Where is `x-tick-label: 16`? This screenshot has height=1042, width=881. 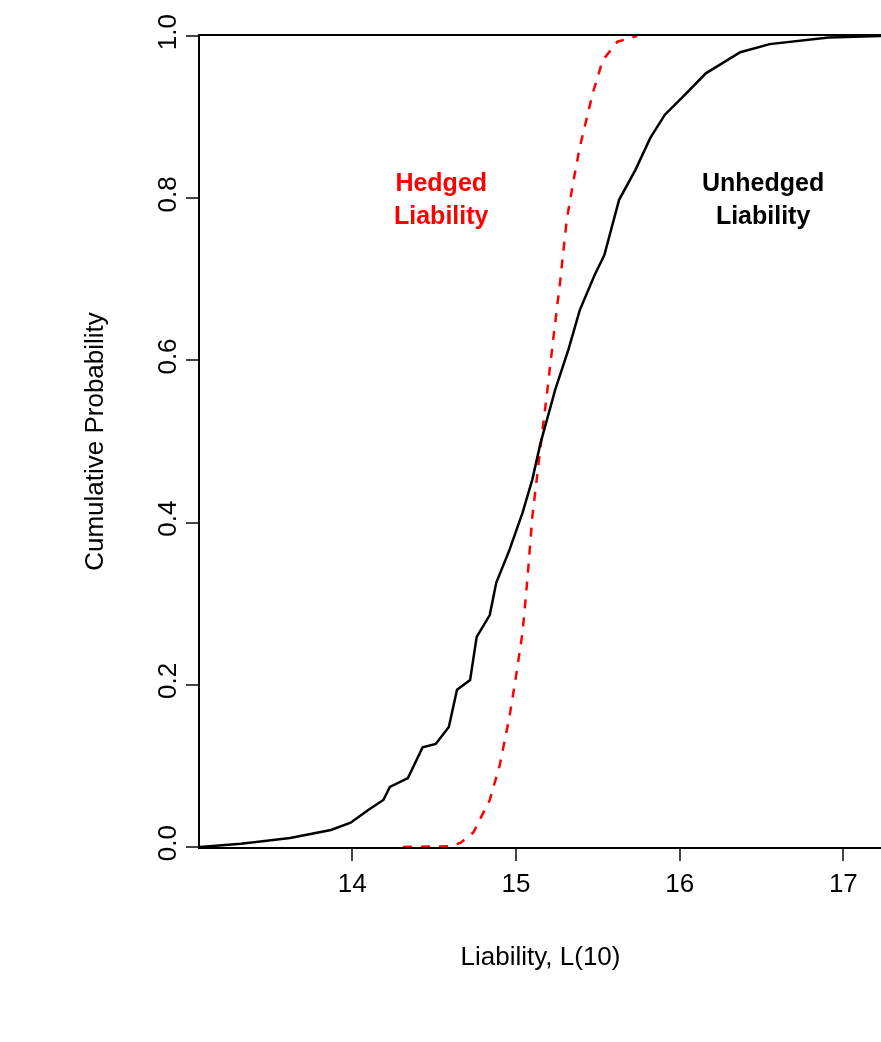 x-tick-label: 16 is located at coordinates (680, 883).